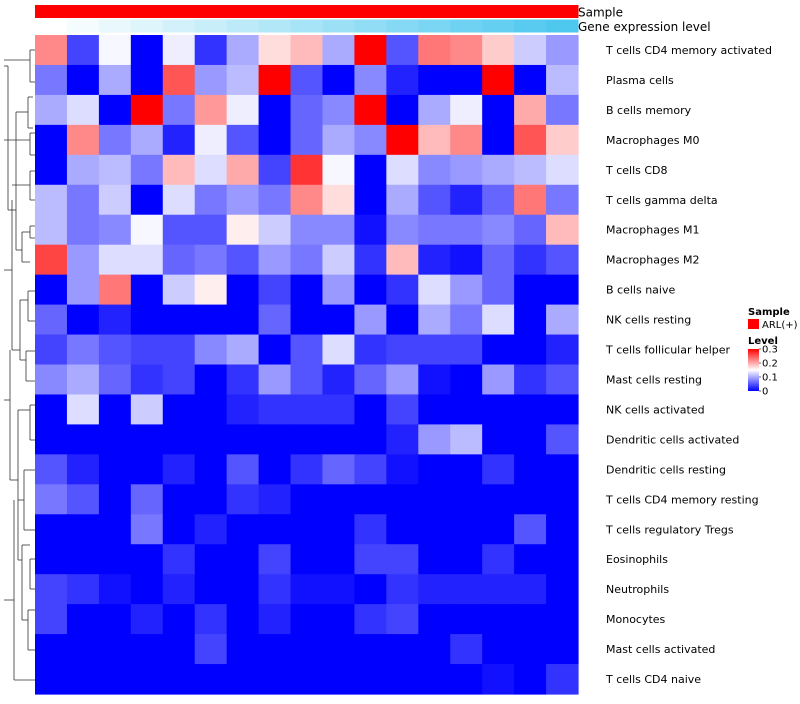 The width and height of the screenshot is (800, 704). Describe the element at coordinates (636, 170) in the screenshot. I see `row-label: T cells CD8` at that location.